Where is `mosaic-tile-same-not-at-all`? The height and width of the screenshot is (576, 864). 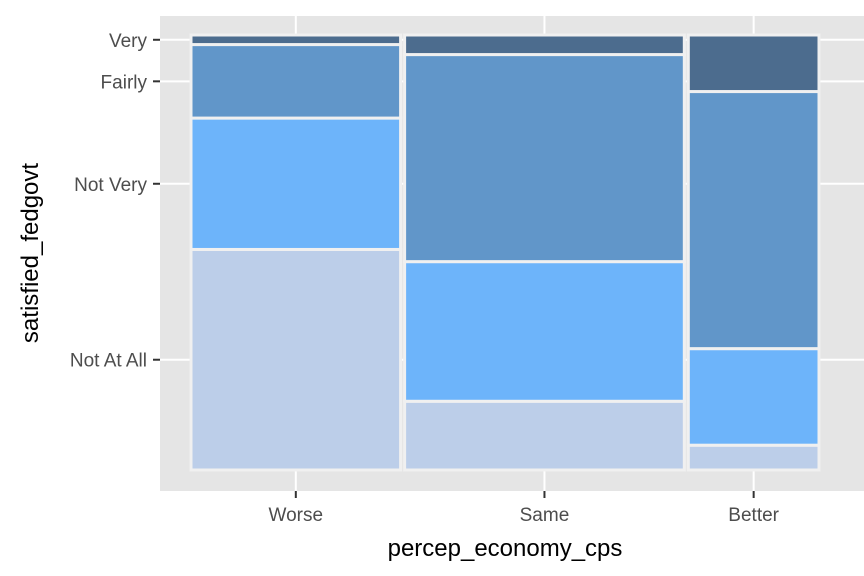
mosaic-tile-same-not-at-all is located at coordinates (544, 435).